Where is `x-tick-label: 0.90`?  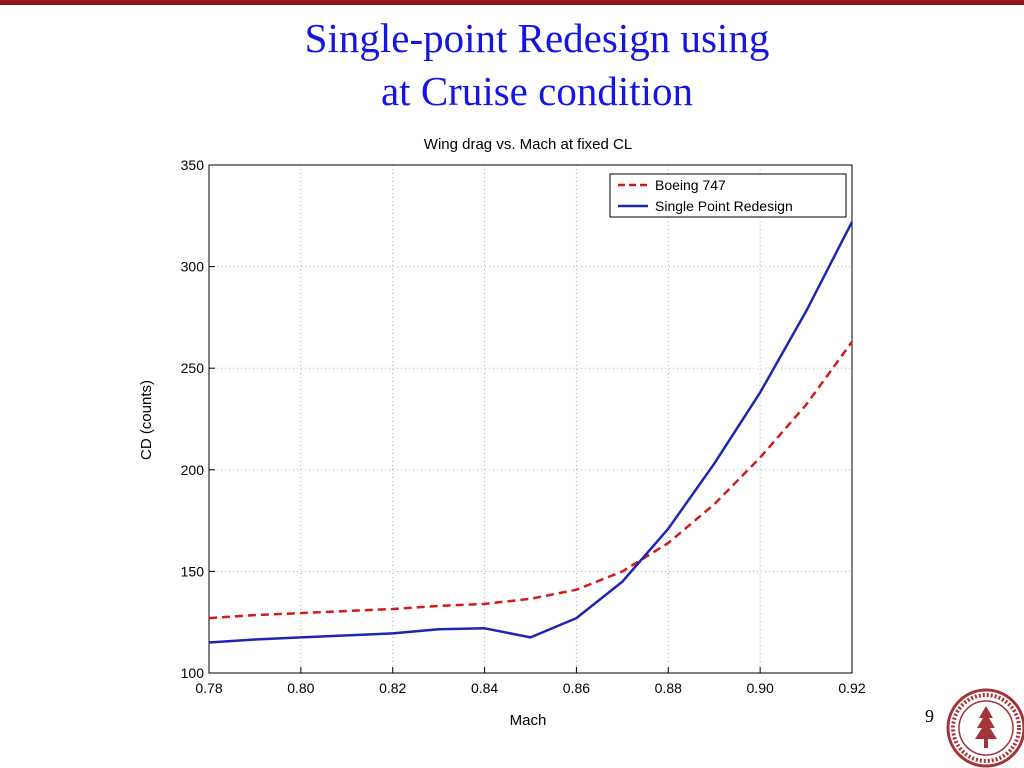
x-tick-label: 0.90 is located at coordinates (760, 688).